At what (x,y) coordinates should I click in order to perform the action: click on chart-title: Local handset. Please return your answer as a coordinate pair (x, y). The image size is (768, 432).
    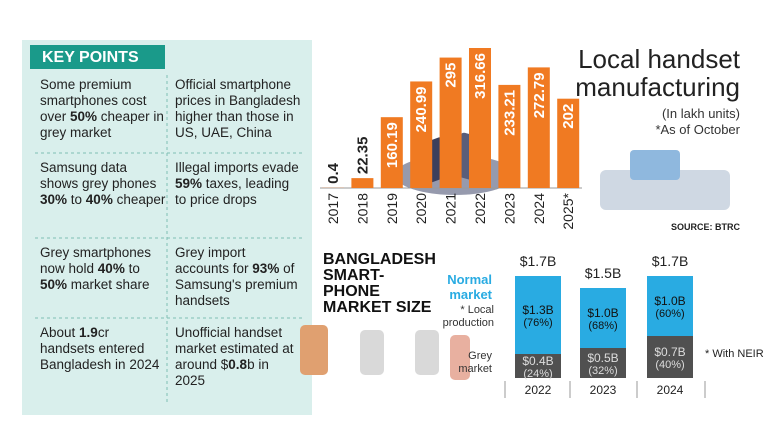
    Looking at the image, I should click on (659, 59).